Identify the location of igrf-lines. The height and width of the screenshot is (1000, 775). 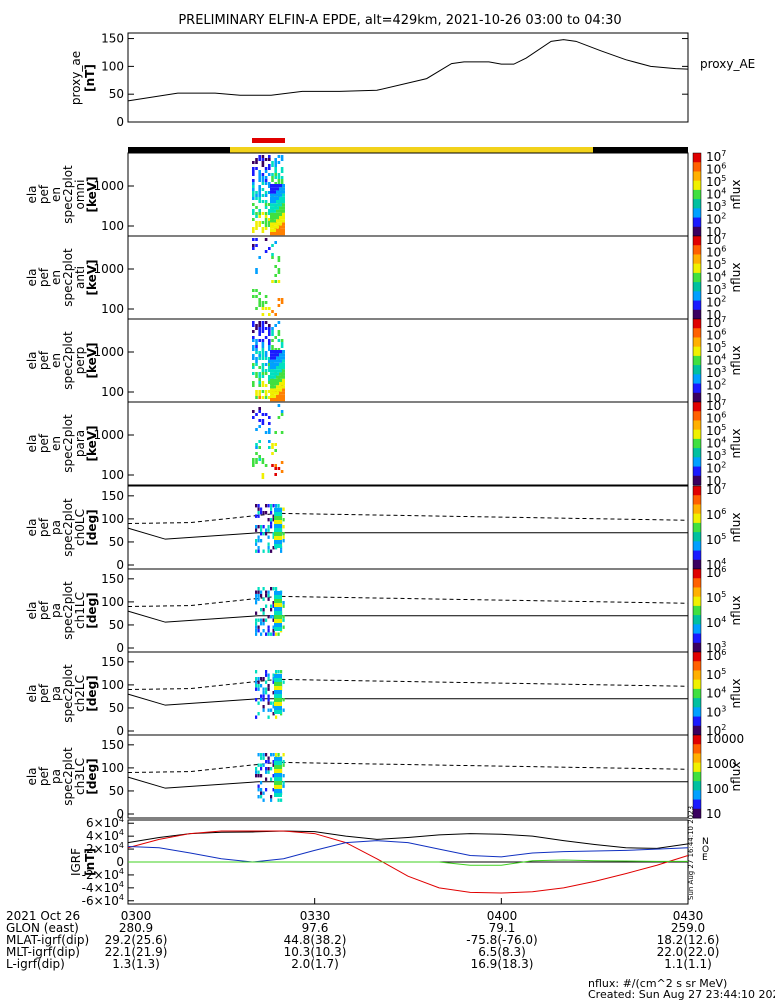
(408, 862).